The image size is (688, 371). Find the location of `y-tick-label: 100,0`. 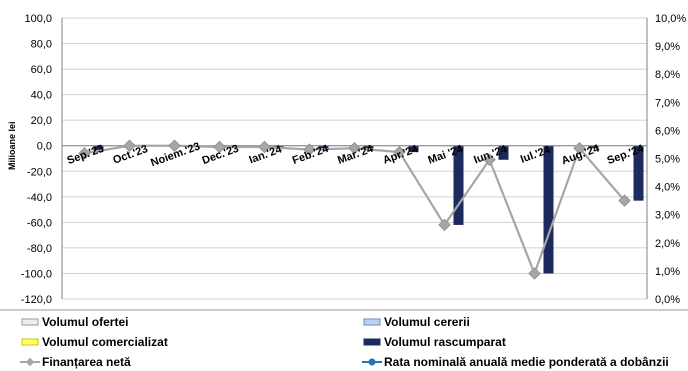

y-tick-label: 100,0 is located at coordinates (38, 19).